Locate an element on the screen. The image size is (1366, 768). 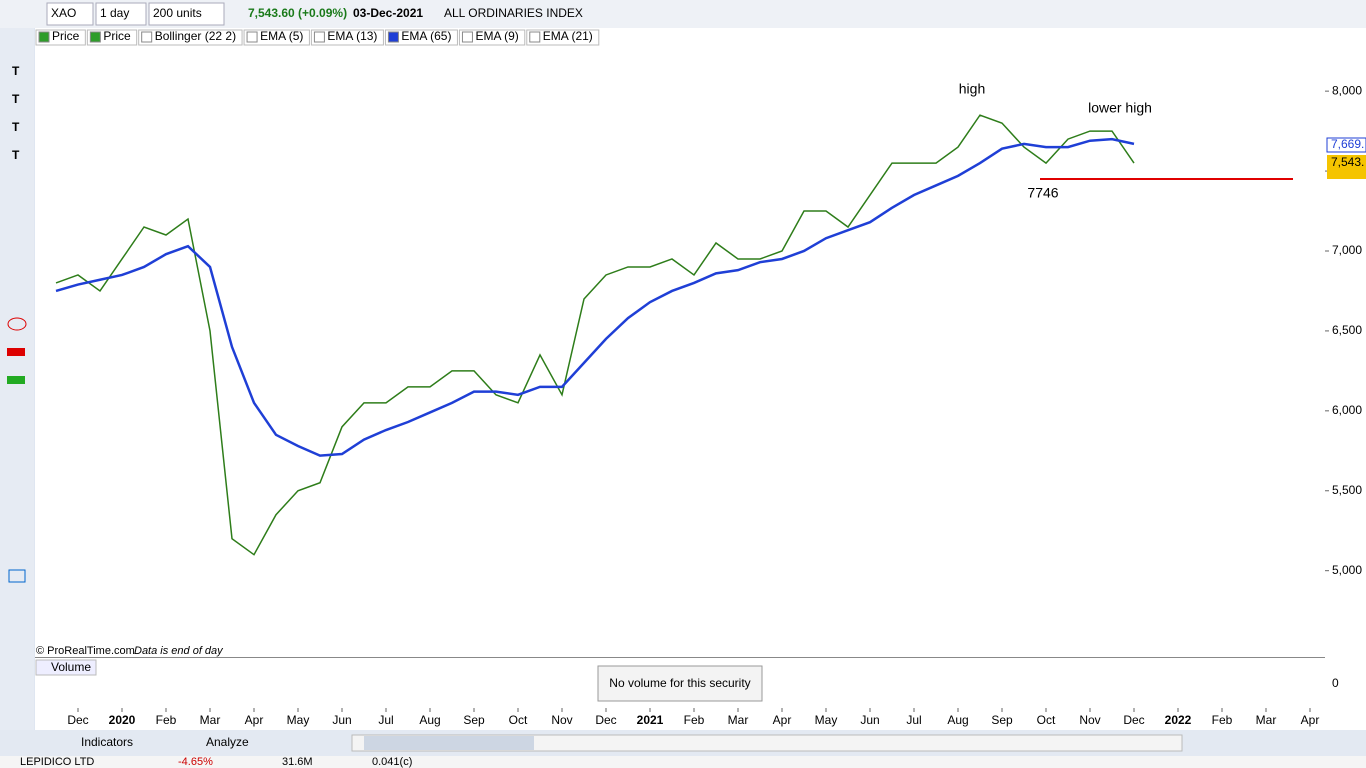
drawing-tools: T T T T is located at coordinates (17, 323).